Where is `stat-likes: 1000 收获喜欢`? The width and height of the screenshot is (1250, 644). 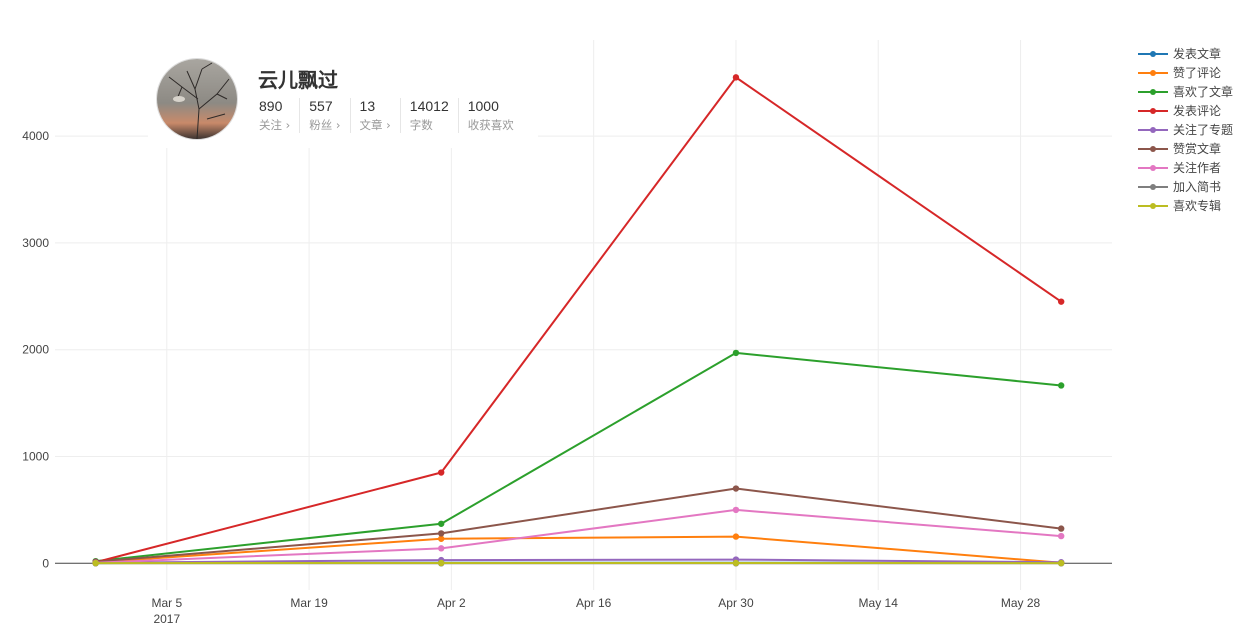
stat-likes: 1000 收获喜欢 is located at coordinates (490, 115).